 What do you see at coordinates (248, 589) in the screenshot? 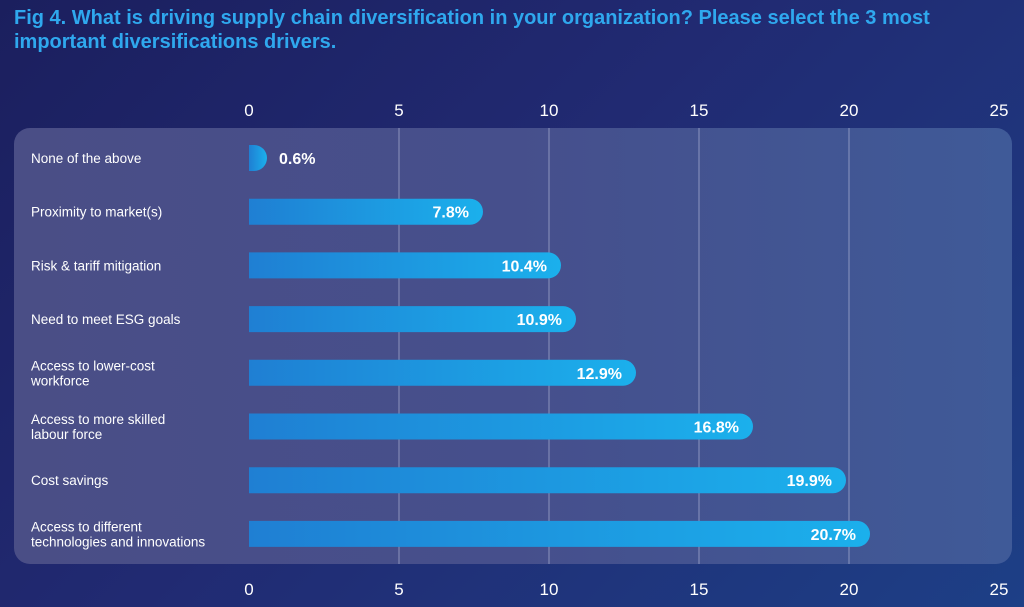
I see `x-tick-label-bottom: 0` at bounding box center [248, 589].